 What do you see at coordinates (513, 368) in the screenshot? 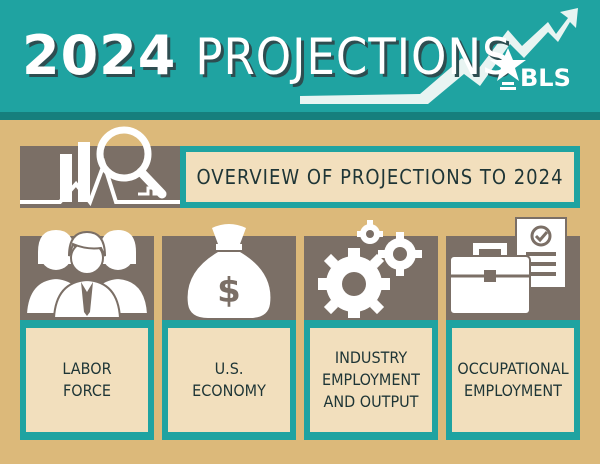
I see `card-label-line1: OCCUPATIONAL` at bounding box center [513, 368].